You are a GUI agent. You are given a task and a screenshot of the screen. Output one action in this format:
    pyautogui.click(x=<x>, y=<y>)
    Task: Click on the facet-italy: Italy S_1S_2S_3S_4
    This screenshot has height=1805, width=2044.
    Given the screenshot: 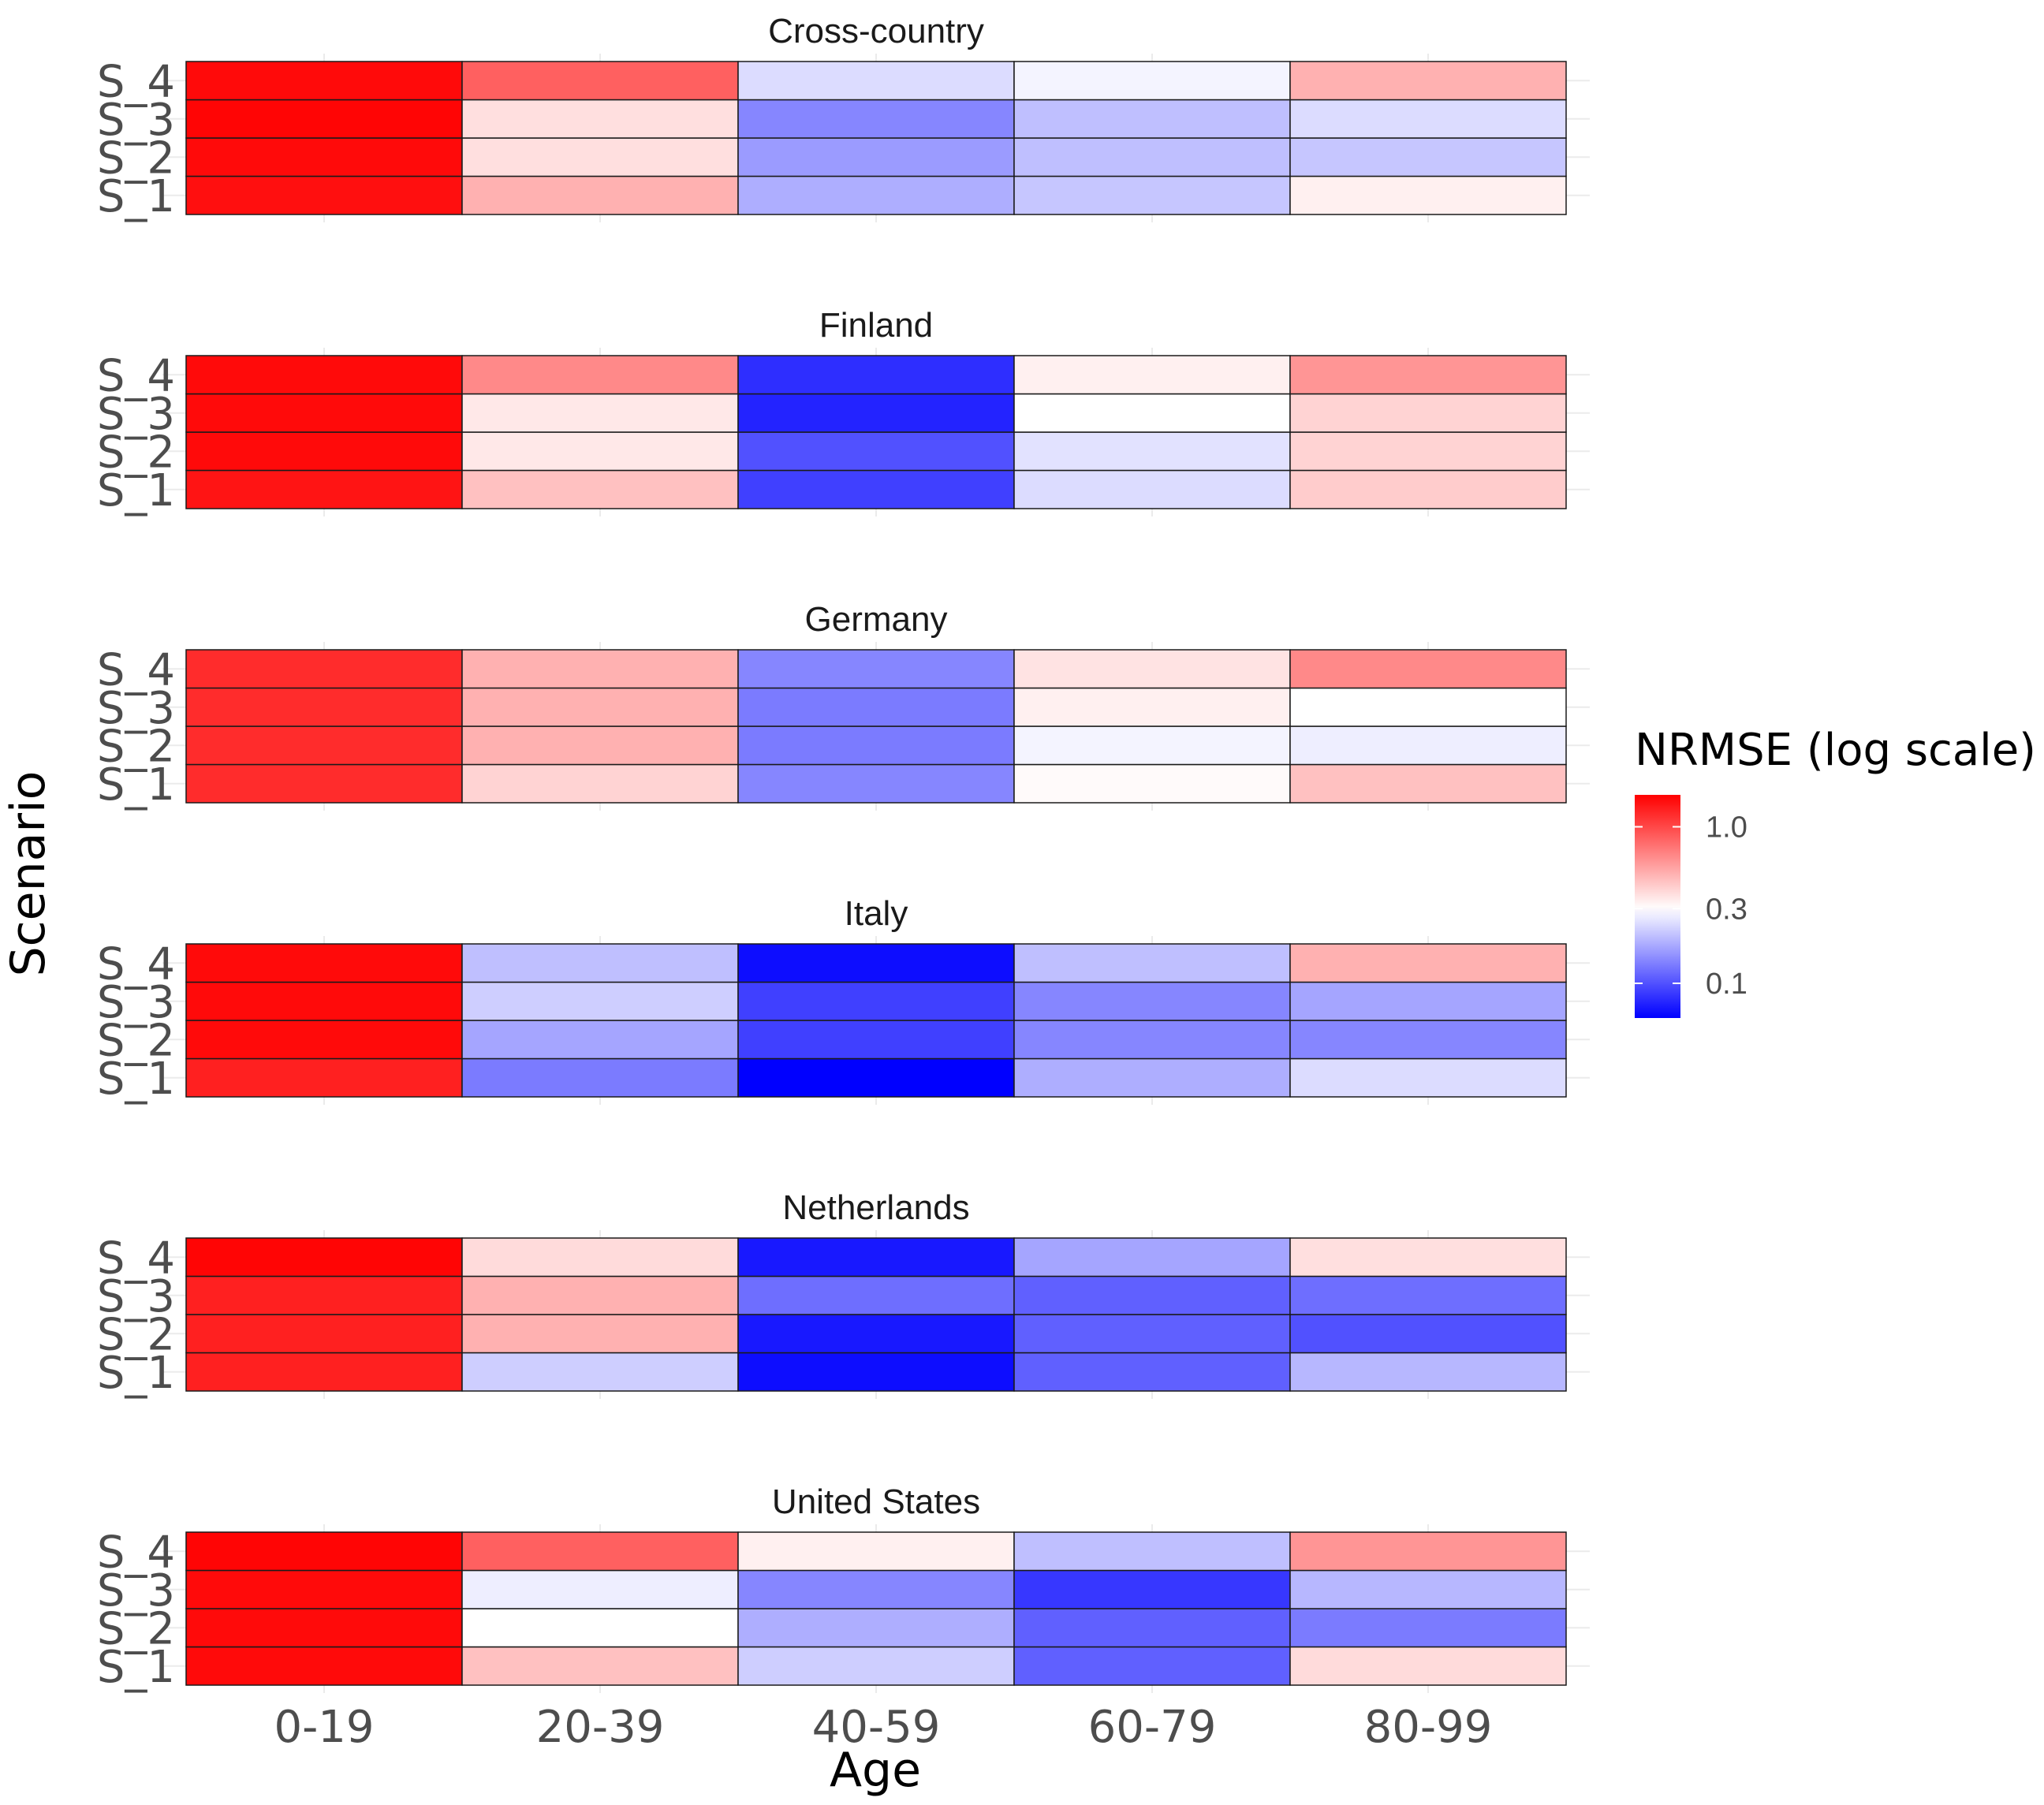 What is the action you would take?
    pyautogui.click(x=843, y=999)
    